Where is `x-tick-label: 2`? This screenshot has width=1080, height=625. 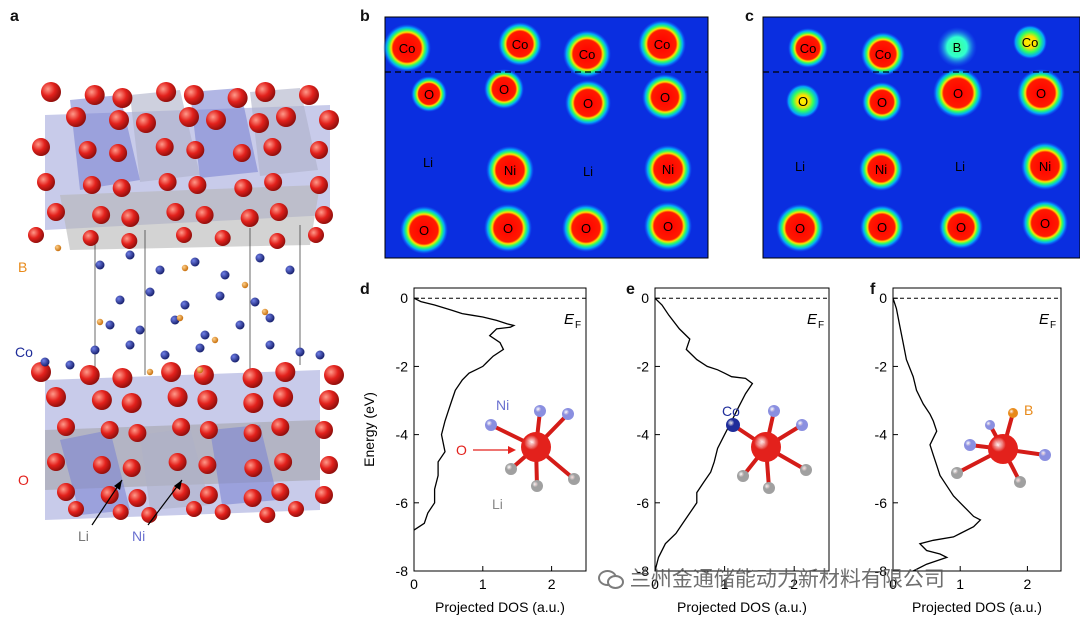 x-tick-label: 2 is located at coordinates (1028, 584).